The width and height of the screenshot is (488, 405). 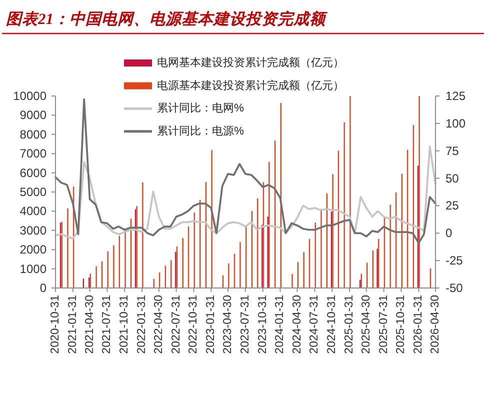 I want to click on x-tick-label: 2022-01-31, so click(x=142, y=324).